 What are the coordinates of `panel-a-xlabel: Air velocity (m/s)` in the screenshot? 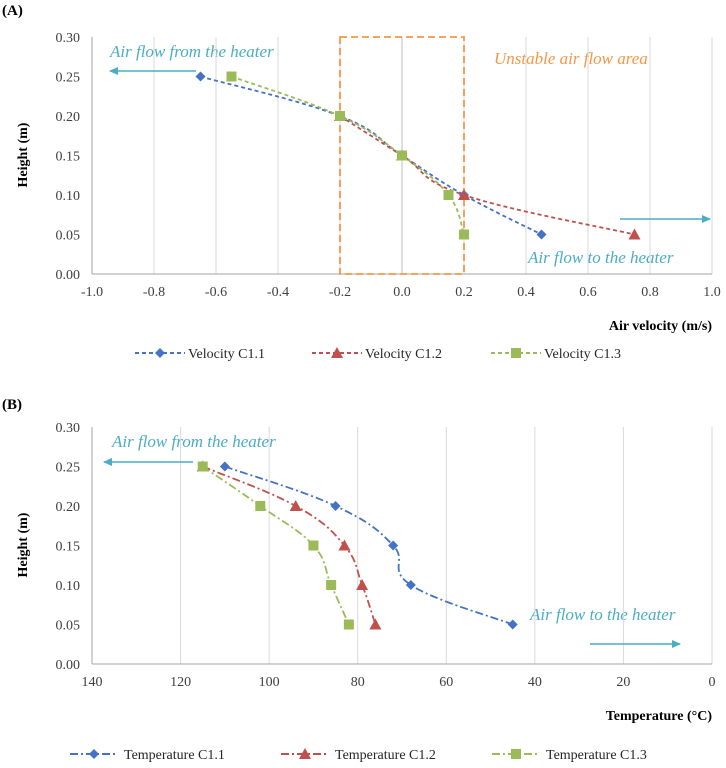 It's located at (660, 326).